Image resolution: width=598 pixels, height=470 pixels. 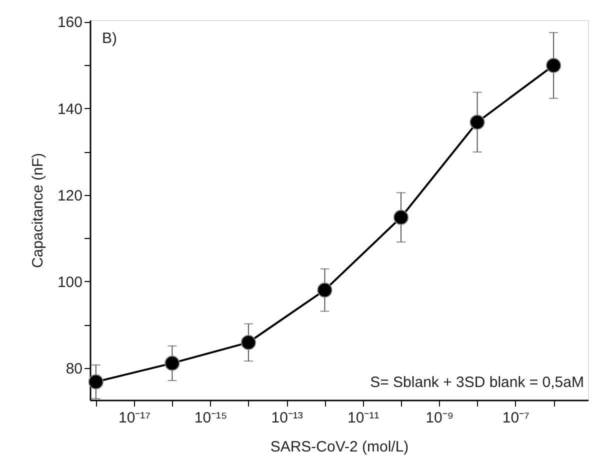 What do you see at coordinates (440, 418) in the screenshot?
I see `x-tick-label: 10⁻⁹` at bounding box center [440, 418].